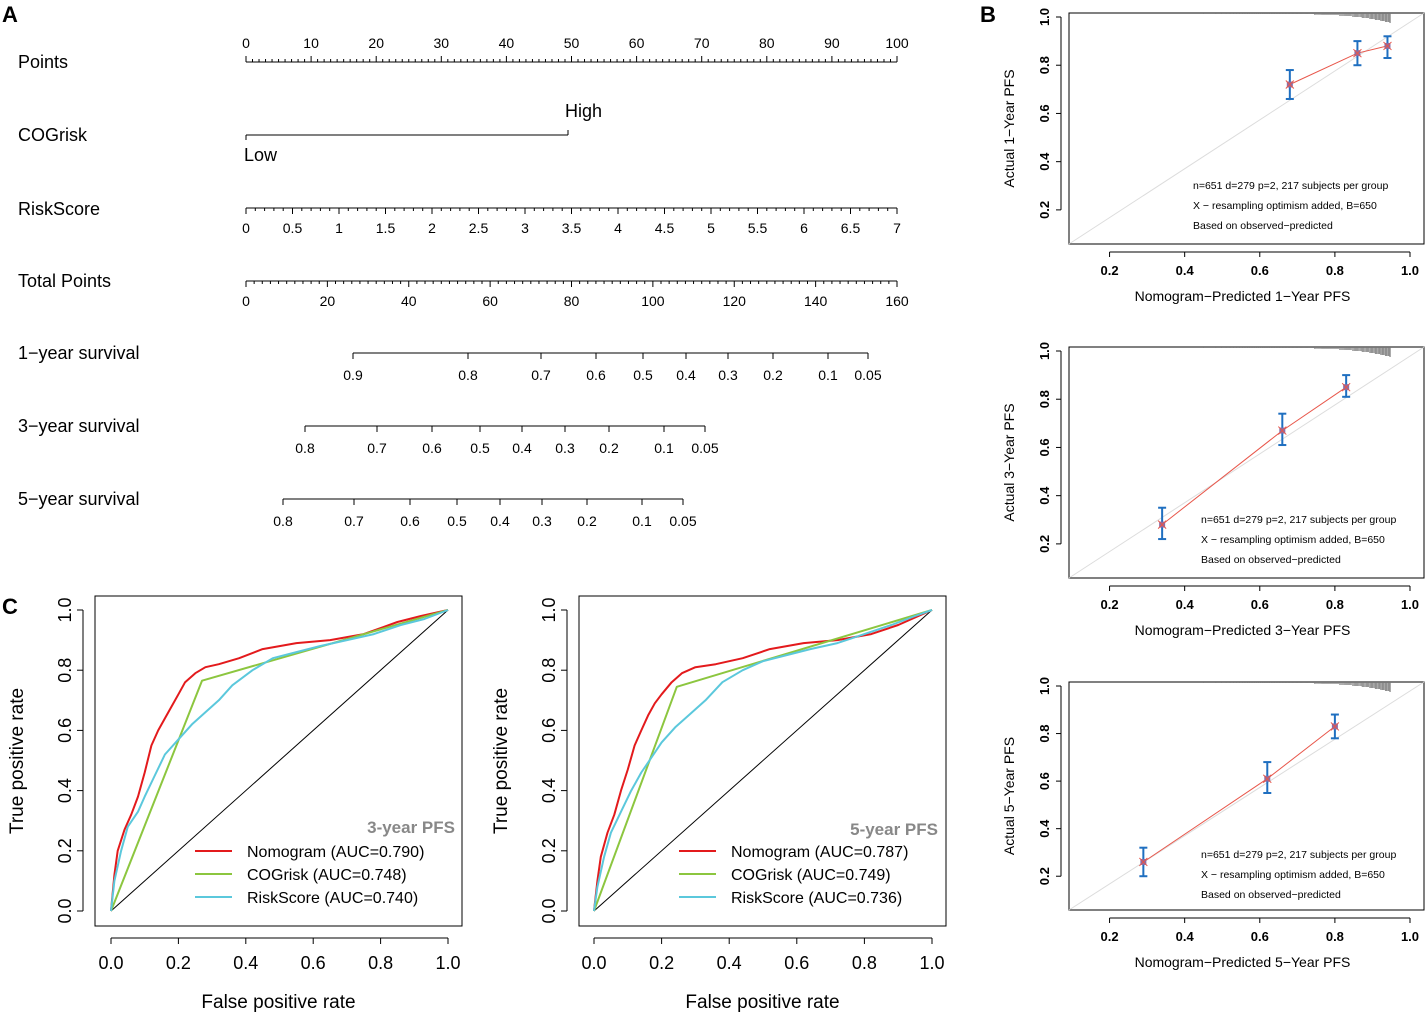  I want to click on total-points-tick-label: 80, so click(572, 301).